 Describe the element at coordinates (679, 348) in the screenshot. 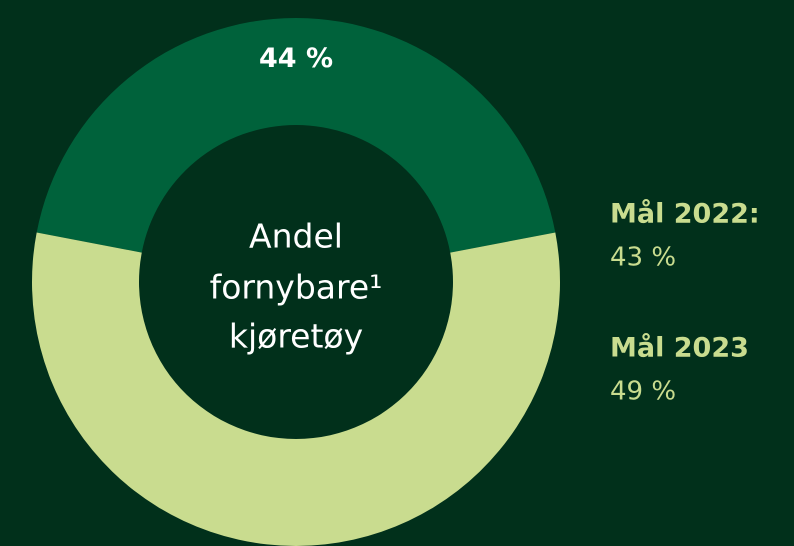

I see `annotation-title: Mål 2023` at that location.